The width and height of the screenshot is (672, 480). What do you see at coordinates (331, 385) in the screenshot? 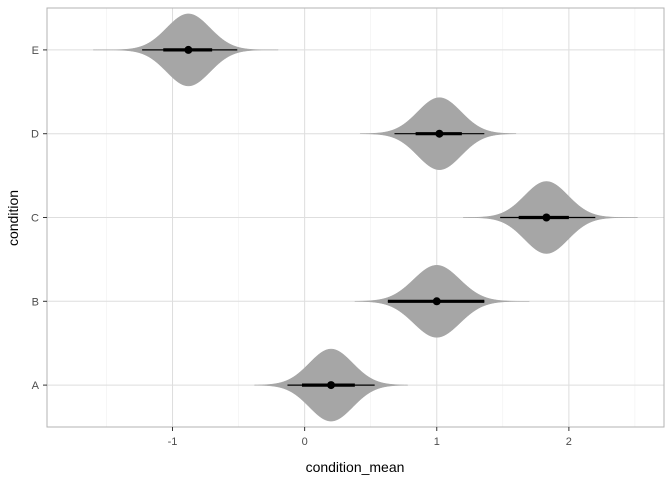
I see `median-point-A` at bounding box center [331, 385].